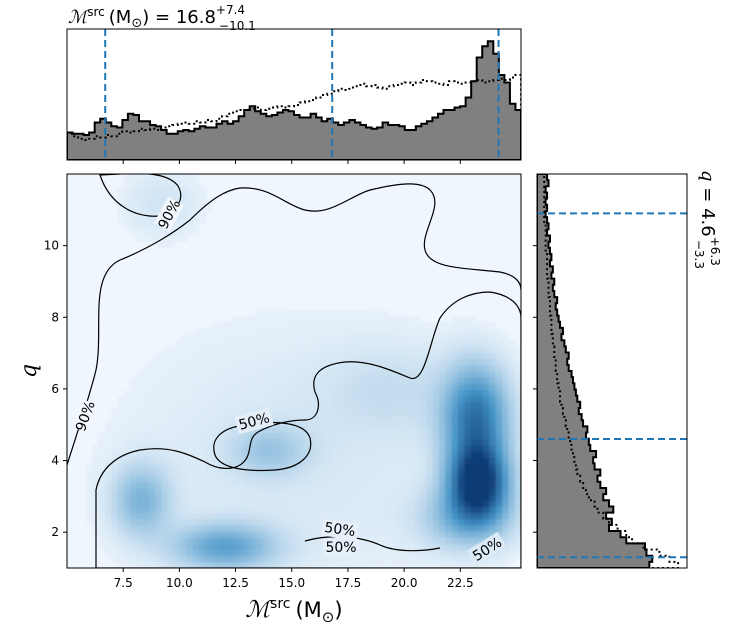 The height and width of the screenshot is (636, 735). What do you see at coordinates (372, 544) in the screenshot?
I see `contour-50-bottom` at bounding box center [372, 544].